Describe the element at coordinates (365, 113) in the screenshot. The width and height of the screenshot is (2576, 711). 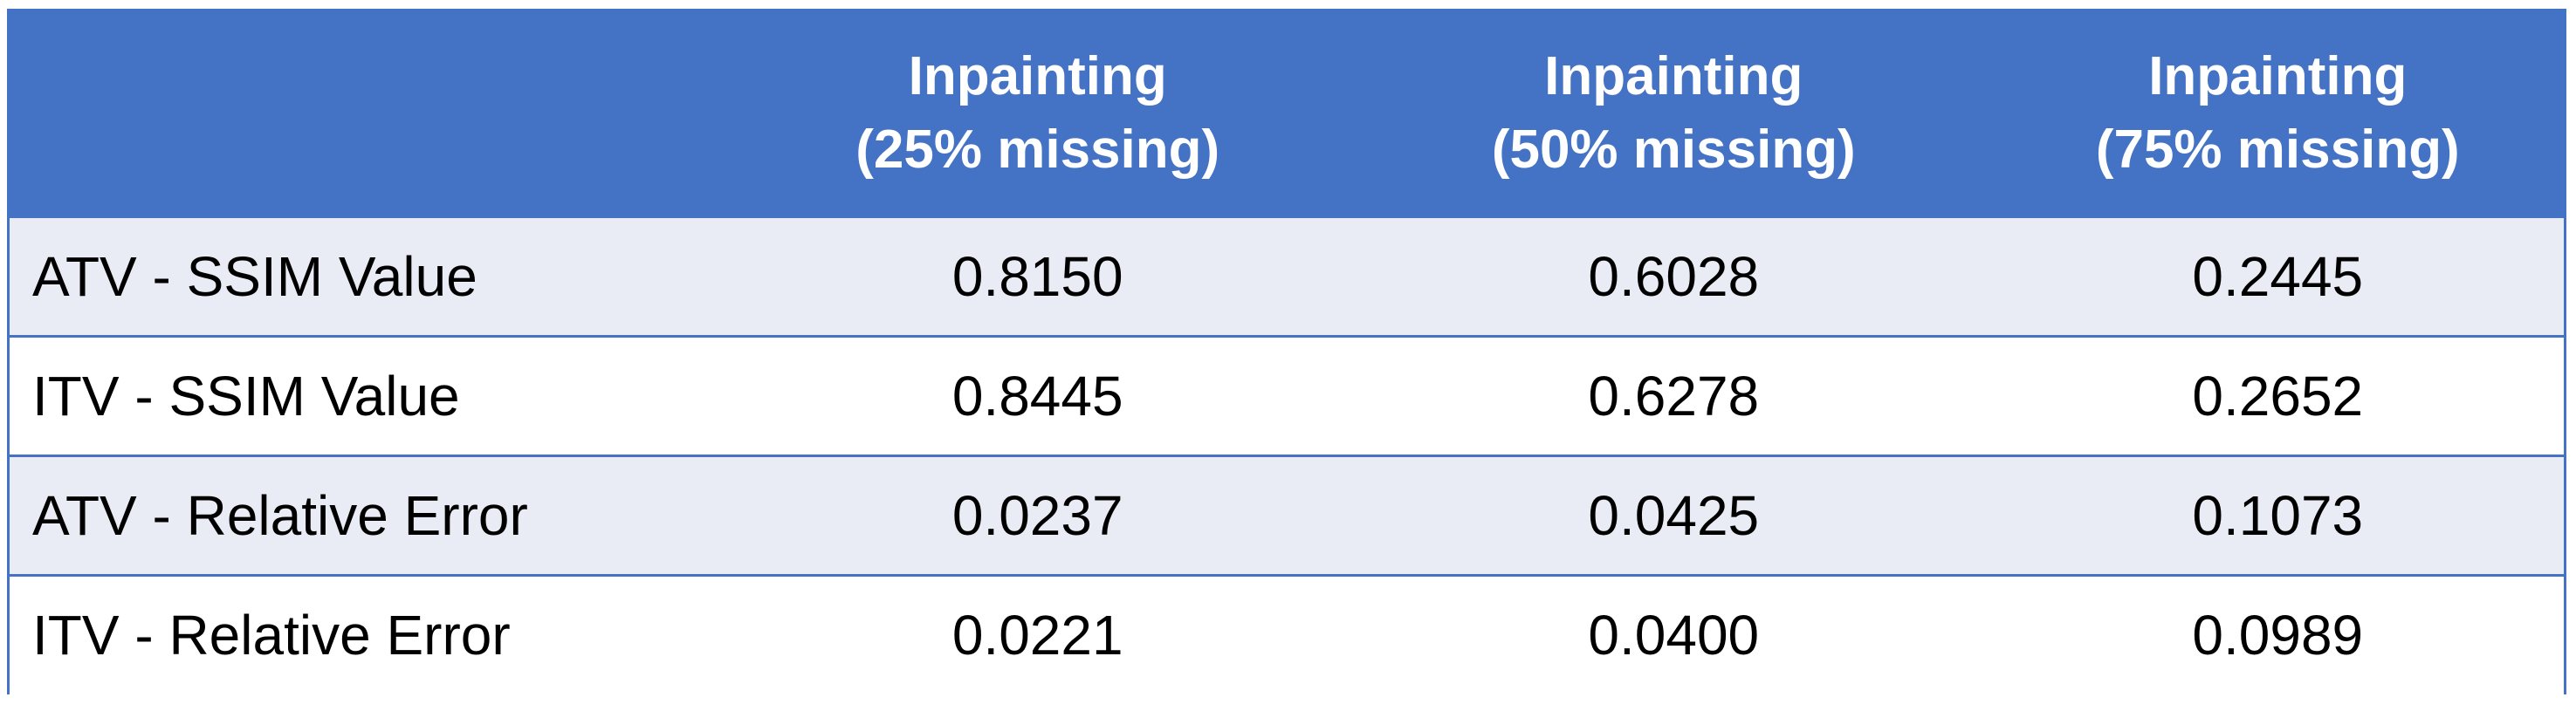
I see `header-corner-cell` at that location.